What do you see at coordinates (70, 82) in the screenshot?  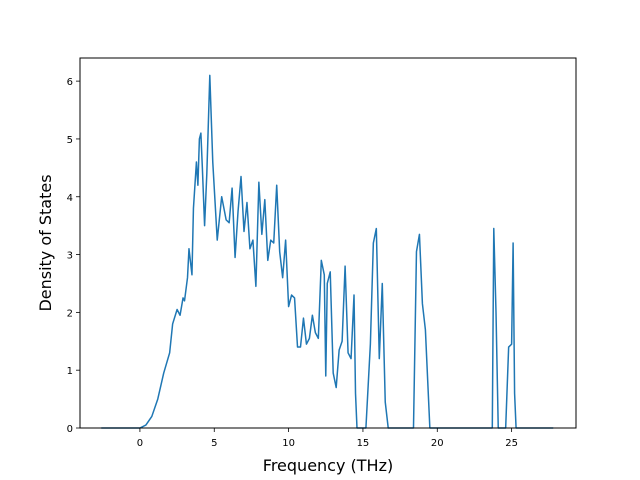 I see `y-tick-label: 6` at bounding box center [70, 82].